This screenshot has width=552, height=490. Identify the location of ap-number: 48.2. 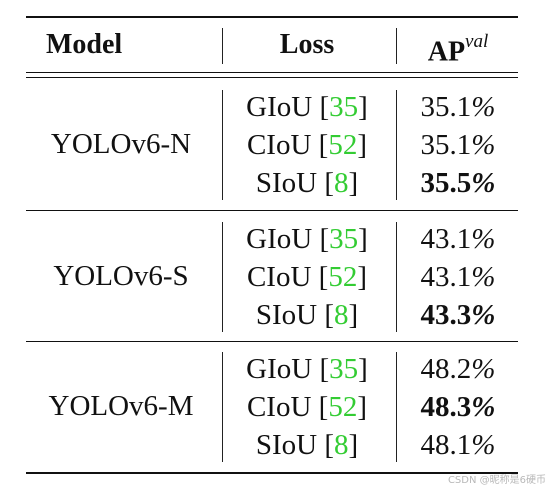
(446, 369).